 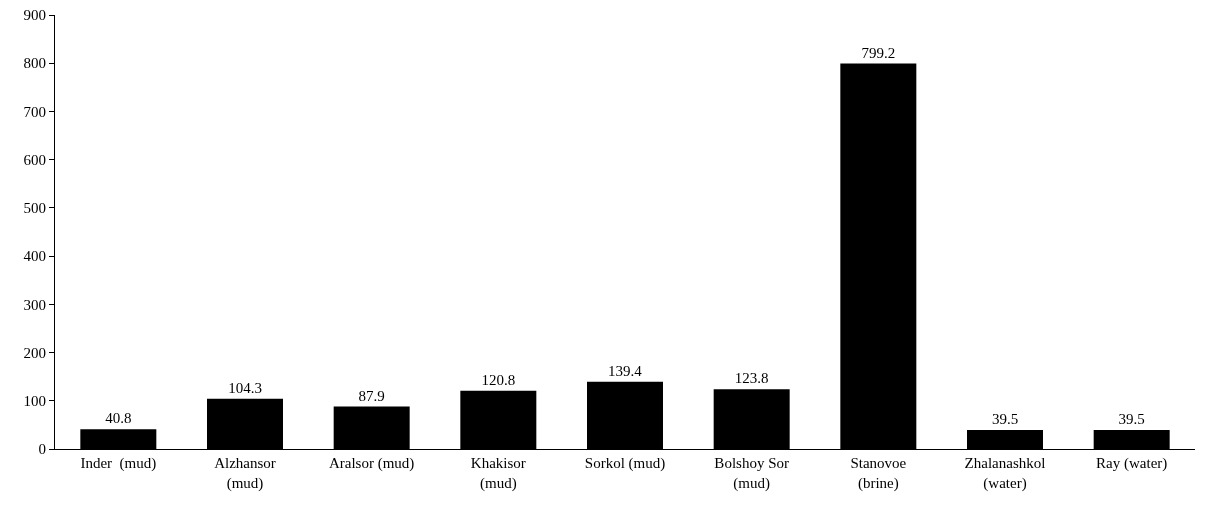 I want to click on data-label: 799.2, so click(x=878, y=52).